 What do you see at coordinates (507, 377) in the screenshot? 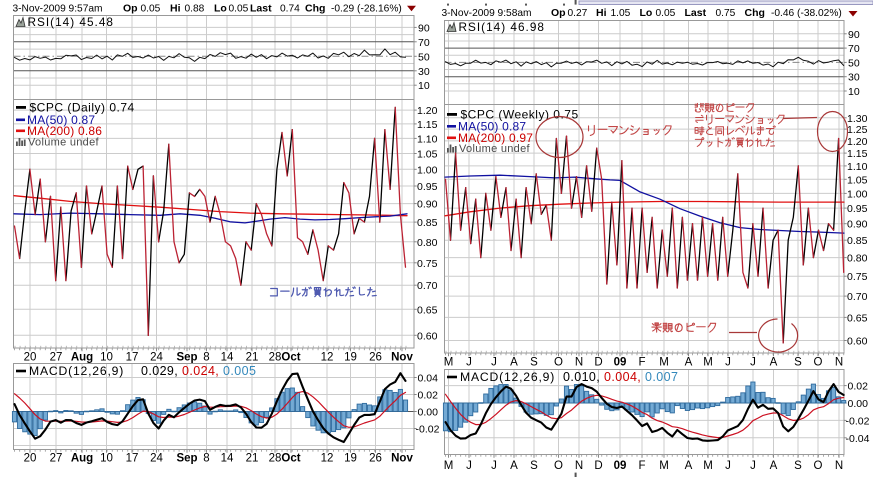
I see `svg-text: MACD(12,26,9)` at bounding box center [507, 377].